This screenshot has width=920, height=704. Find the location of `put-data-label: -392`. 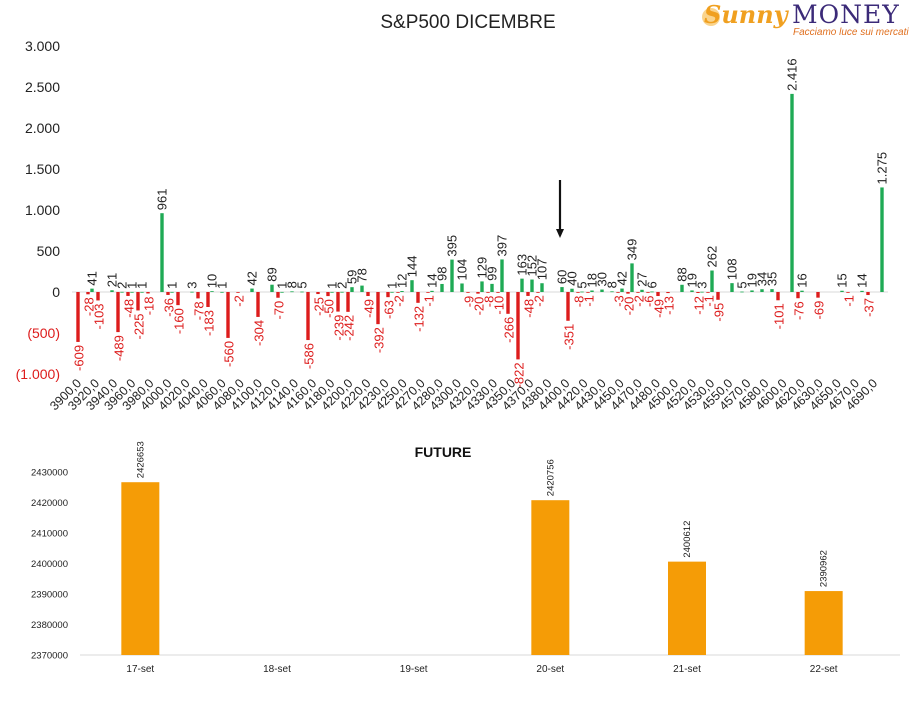

put-data-label: -392 is located at coordinates (379, 340).